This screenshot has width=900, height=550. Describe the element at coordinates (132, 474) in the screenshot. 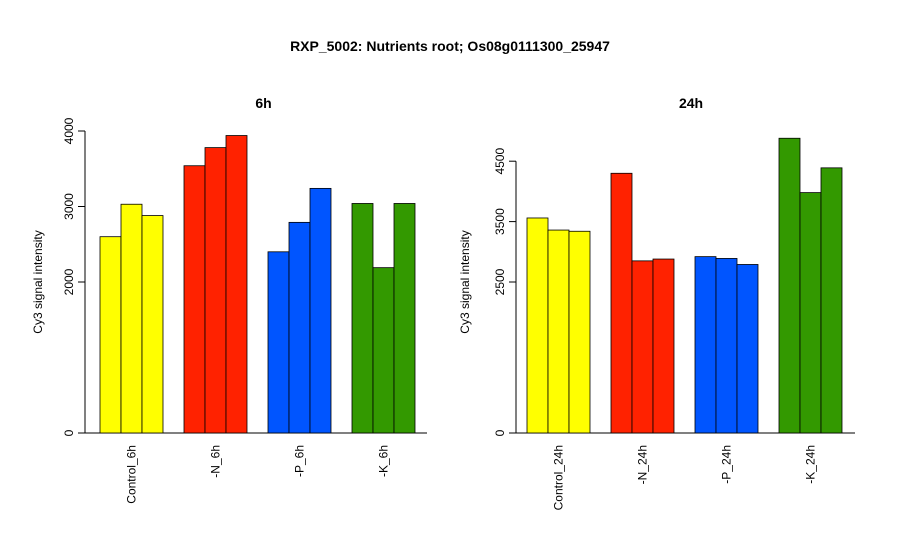

I see `x-tick-label: Control_6h` at that location.